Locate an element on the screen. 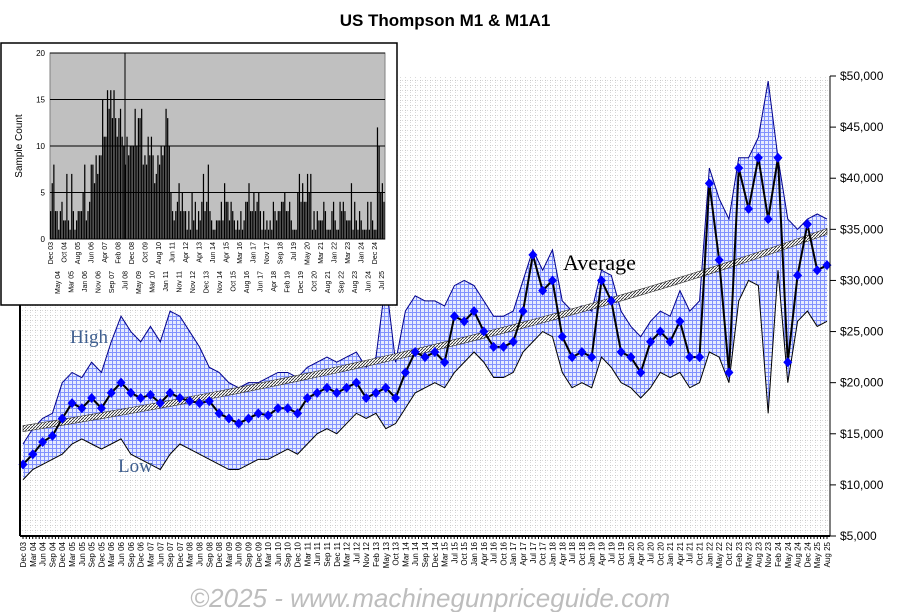 This screenshot has height=612, width=900. x-tick-label: Dec 09 is located at coordinates (258, 554).